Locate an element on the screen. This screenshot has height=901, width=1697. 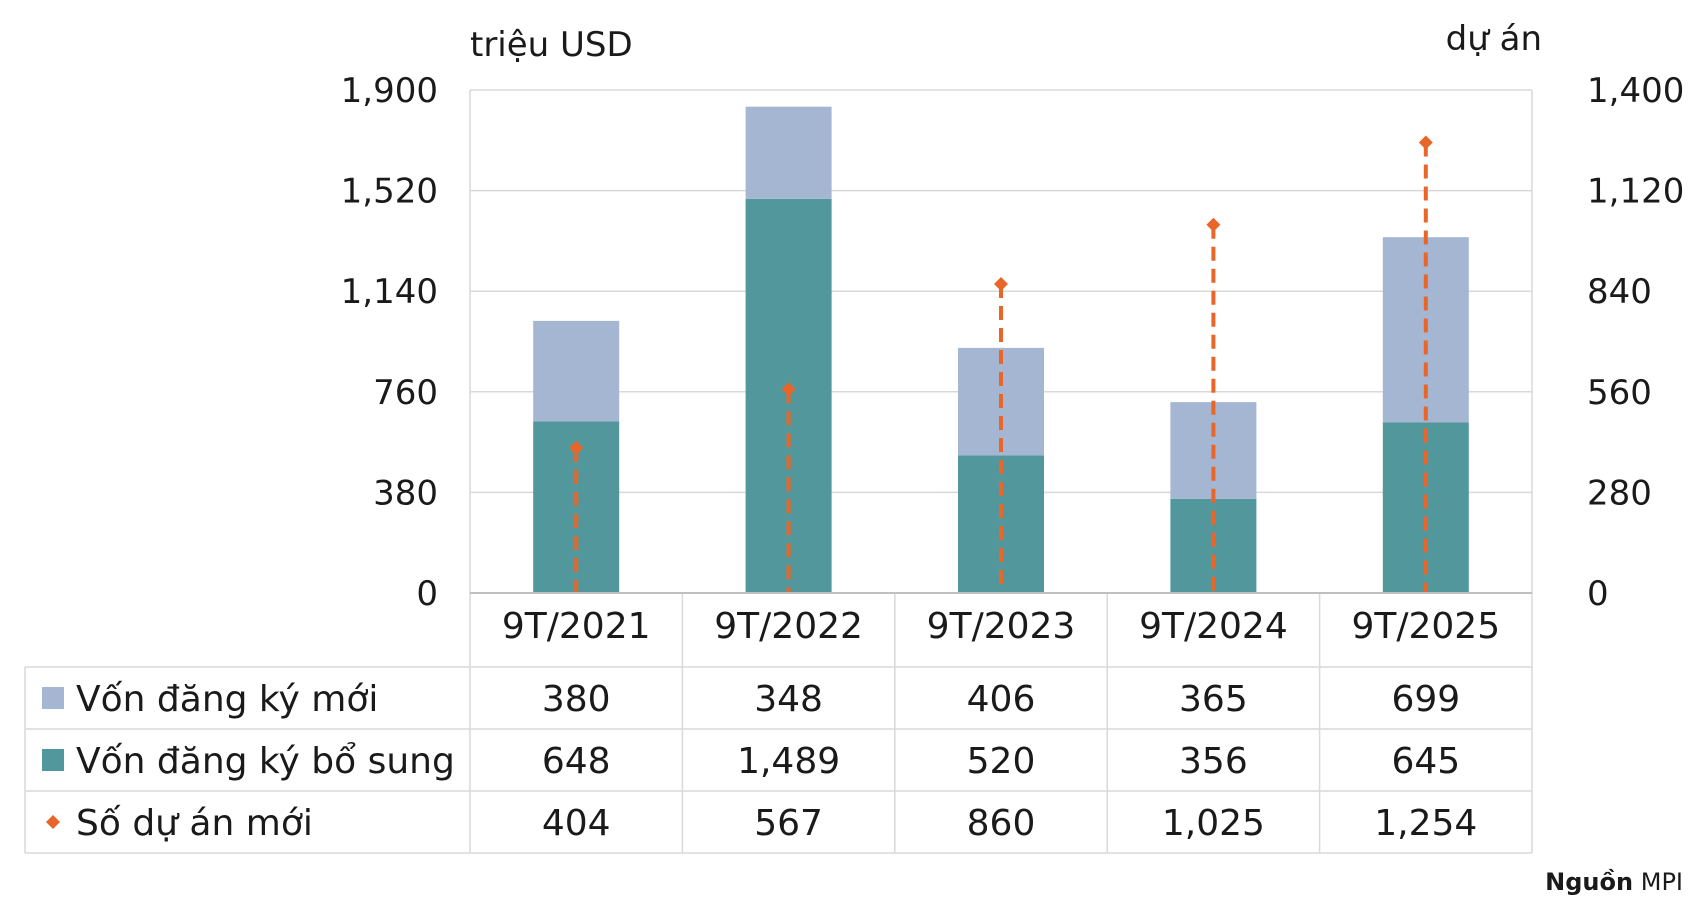
table-cell: 860 is located at coordinates (1001, 823).